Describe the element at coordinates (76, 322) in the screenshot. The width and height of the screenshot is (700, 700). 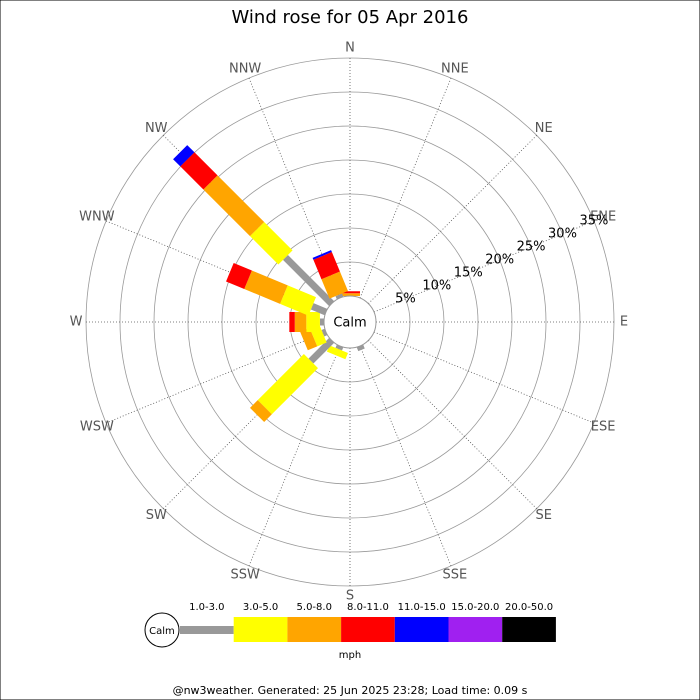
I see `direction-label: W` at that location.